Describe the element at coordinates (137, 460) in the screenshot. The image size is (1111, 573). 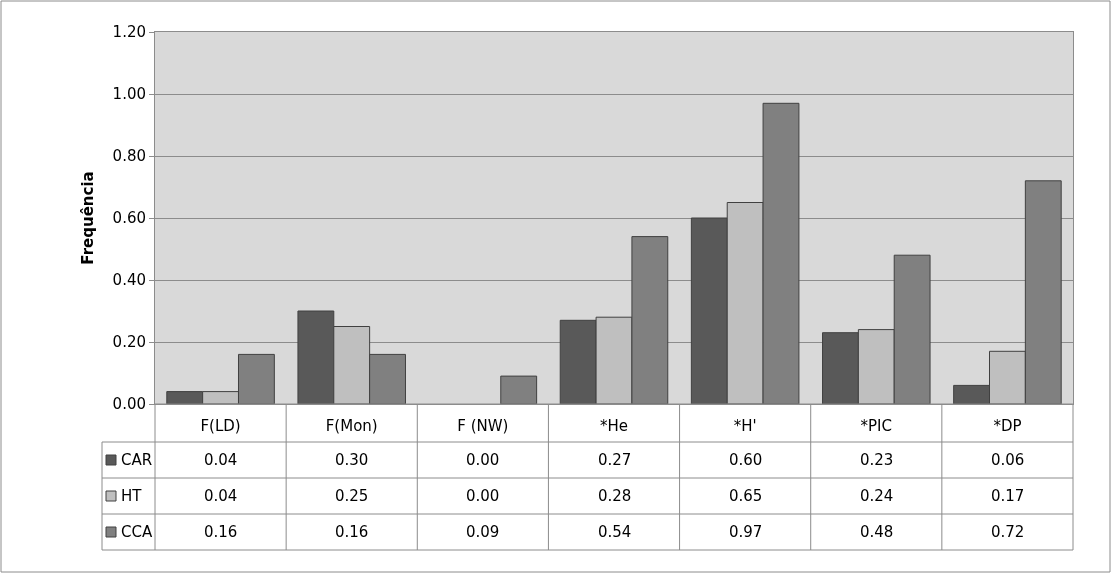
I see `legend-label: CAR` at that location.